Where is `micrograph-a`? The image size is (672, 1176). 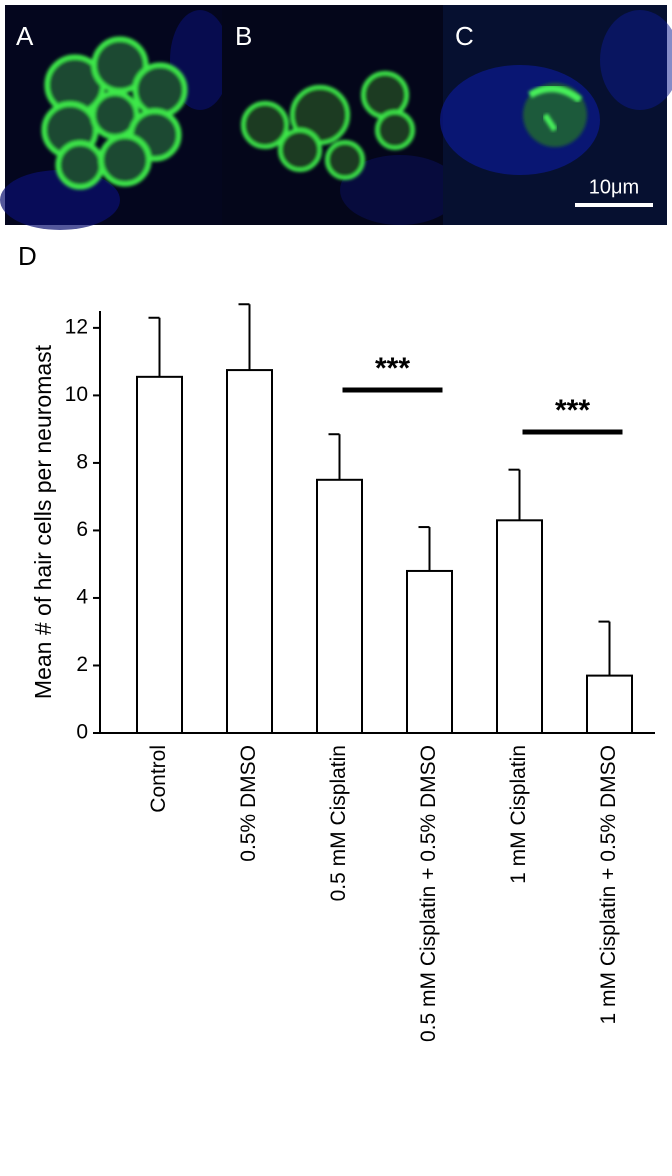 micrograph-a is located at coordinates (115, 117).